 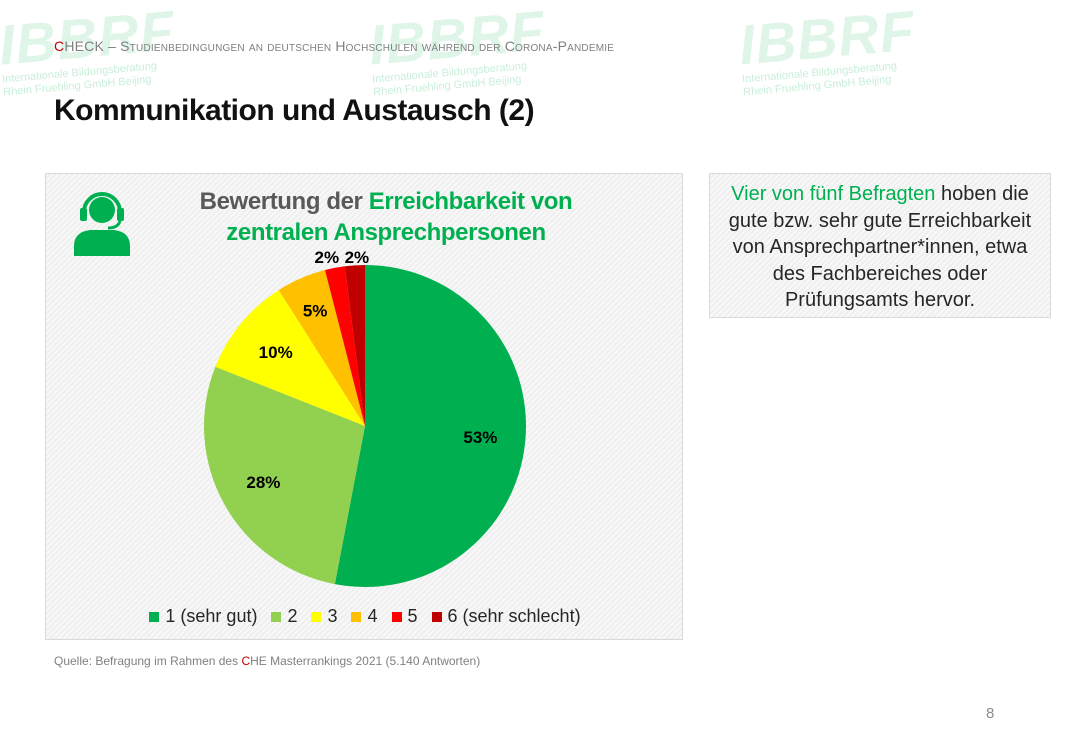 I want to click on legend-label: 1 (sehr gut), so click(x=211, y=616).